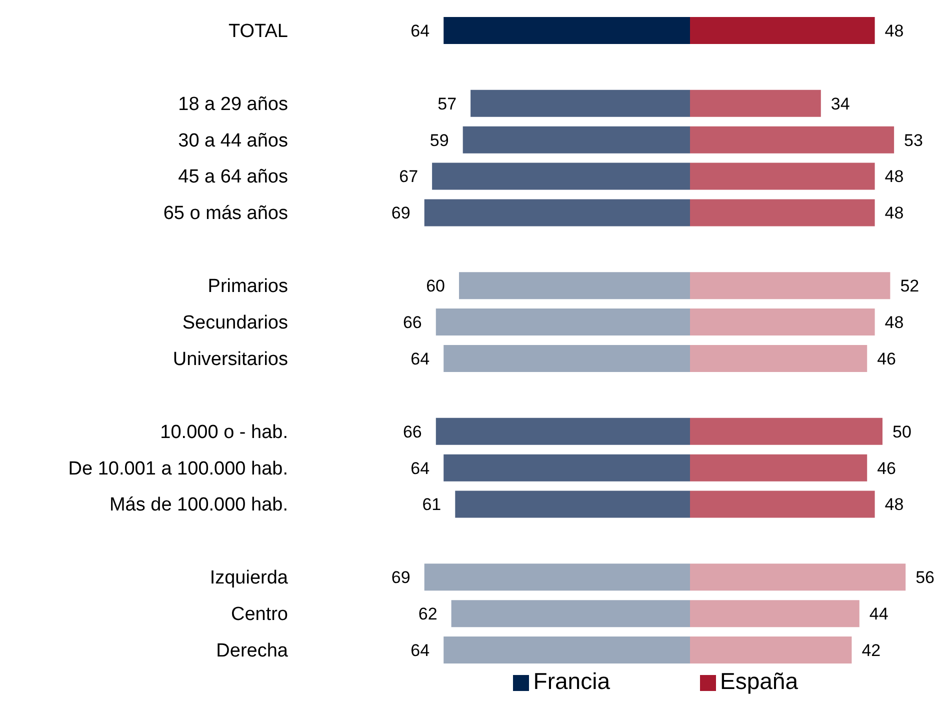 The height and width of the screenshot is (717, 946). Describe the element at coordinates (225, 213) in the screenshot. I see `y-tick-label: 65 o más años` at that location.